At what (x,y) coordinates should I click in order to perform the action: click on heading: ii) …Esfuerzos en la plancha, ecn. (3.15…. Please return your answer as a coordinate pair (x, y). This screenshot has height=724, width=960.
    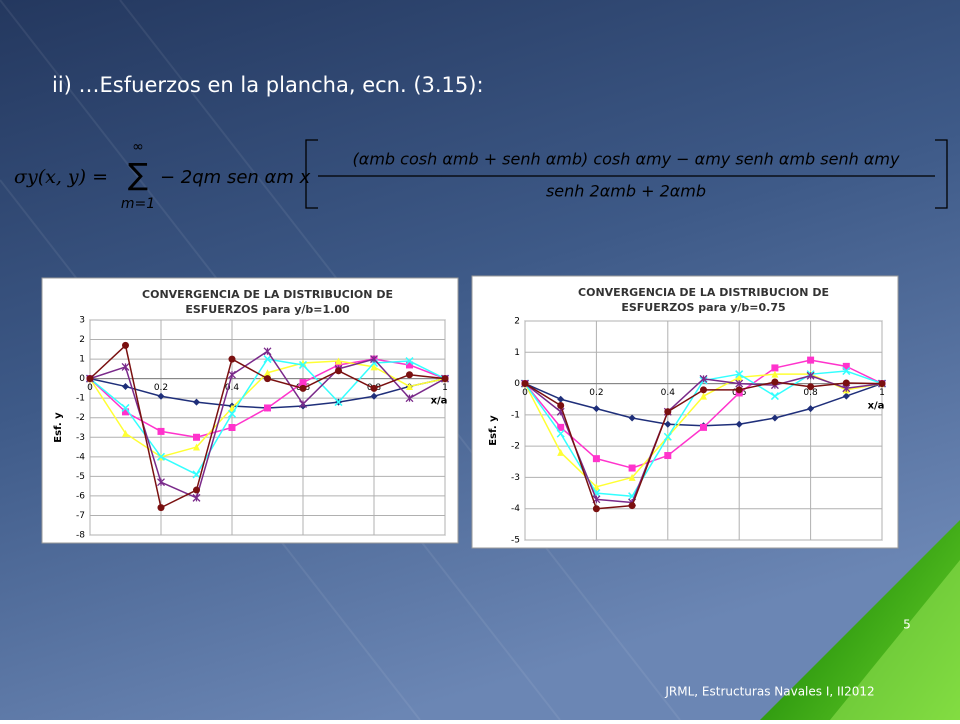
    Looking at the image, I should click on (268, 85).